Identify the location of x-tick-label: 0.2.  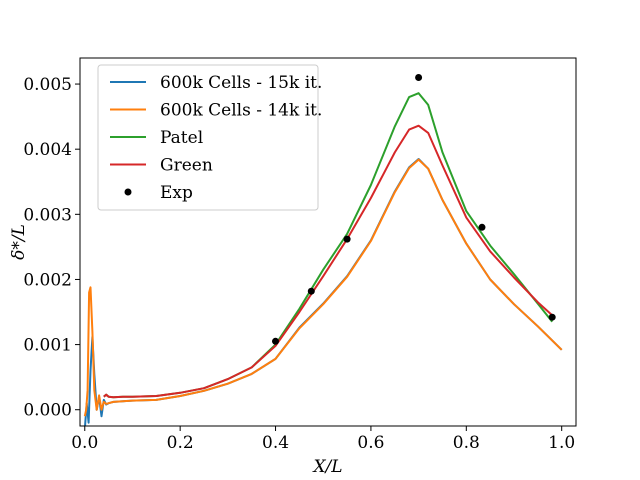
(180, 443).